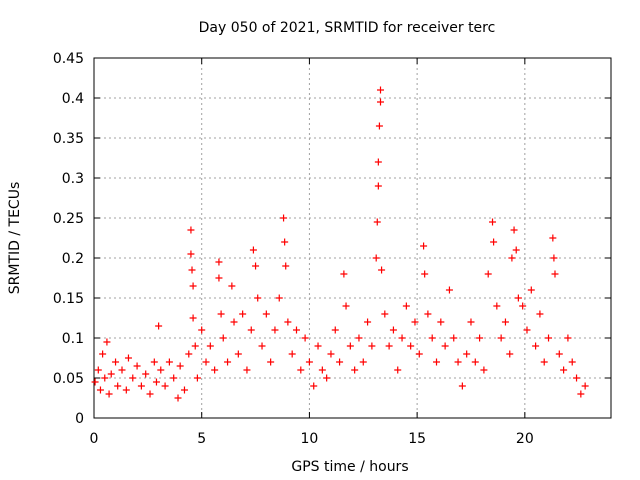 The image size is (640, 480). I want to click on y-tick-label: 0.2, so click(73, 259).